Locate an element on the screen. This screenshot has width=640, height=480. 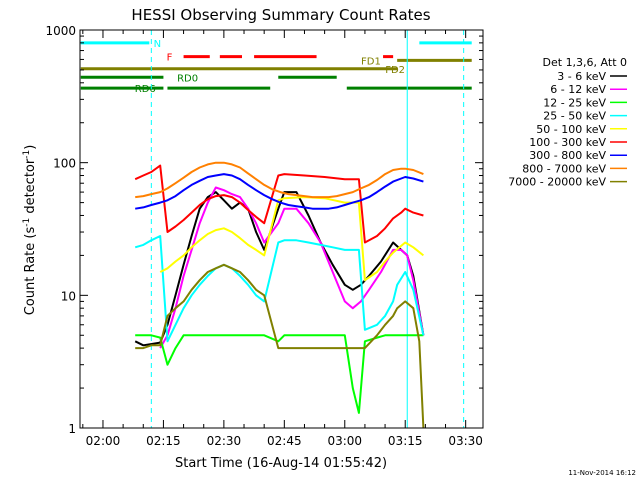
y-label-main: Count Rate (s is located at coordinates (30, 271).